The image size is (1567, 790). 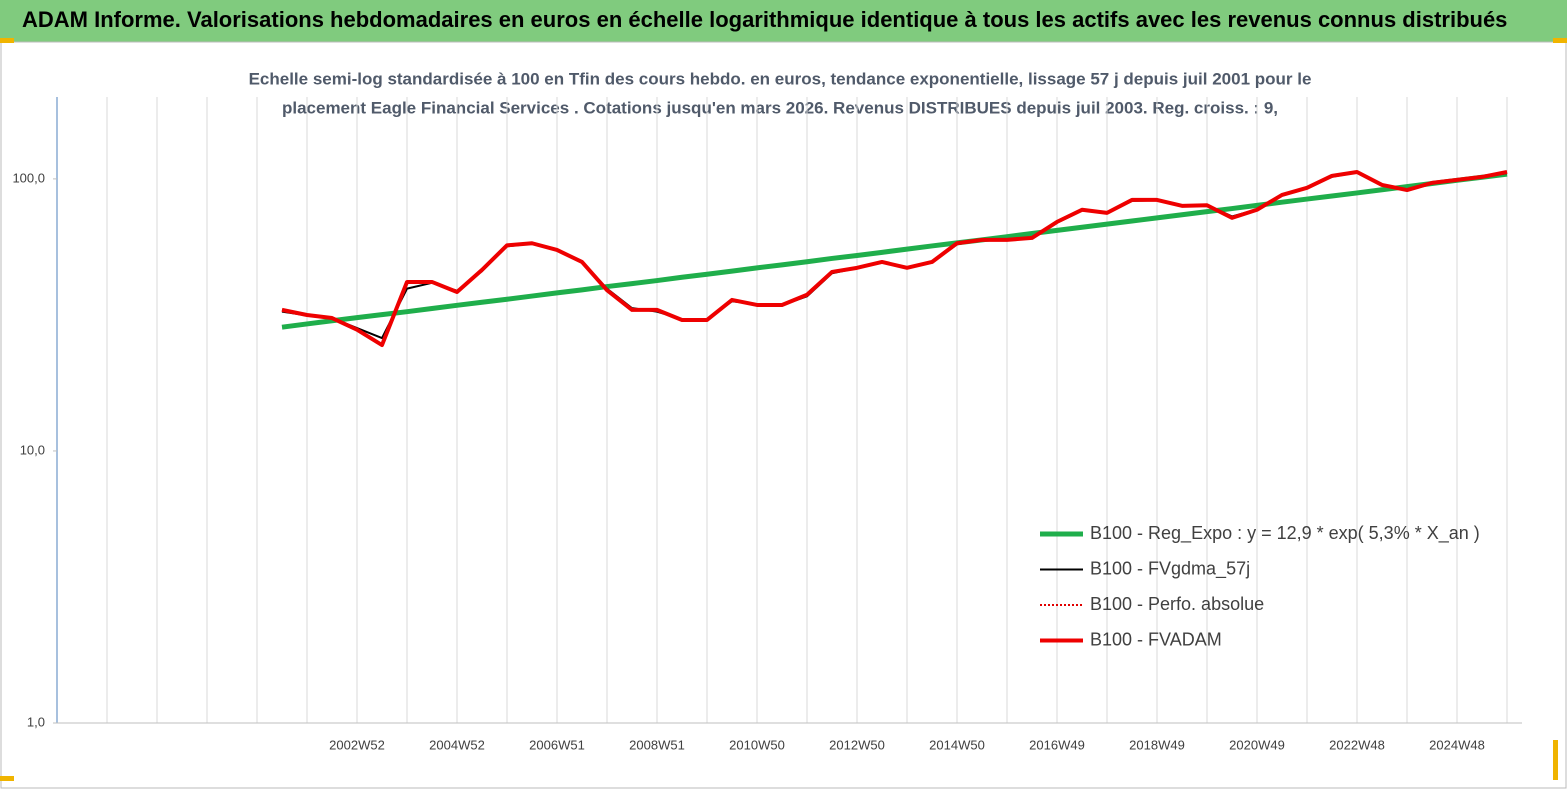 I want to click on x-tick-label: 2022W48, so click(x=1357, y=744).